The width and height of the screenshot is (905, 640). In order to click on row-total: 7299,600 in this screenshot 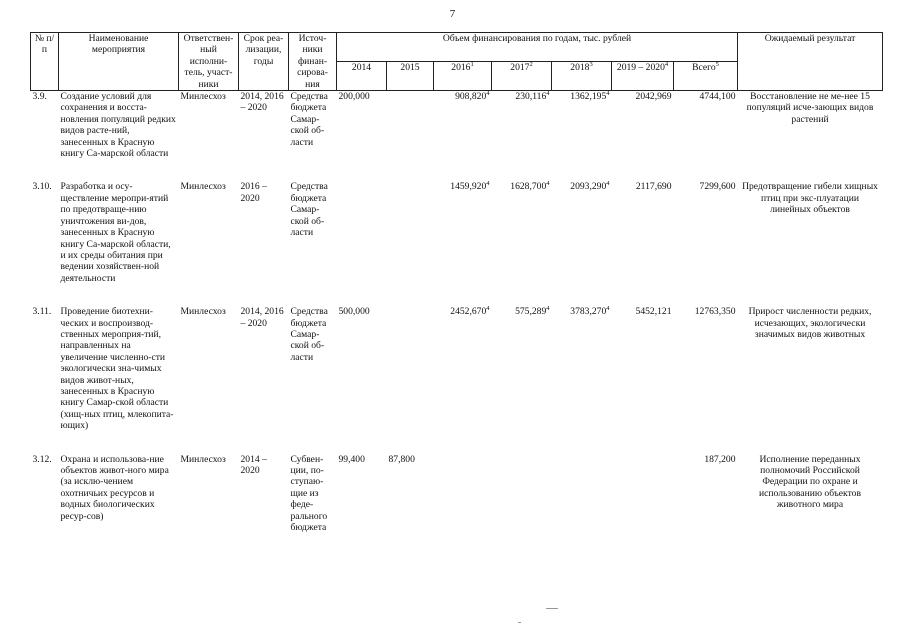, I will do `click(717, 187)`.